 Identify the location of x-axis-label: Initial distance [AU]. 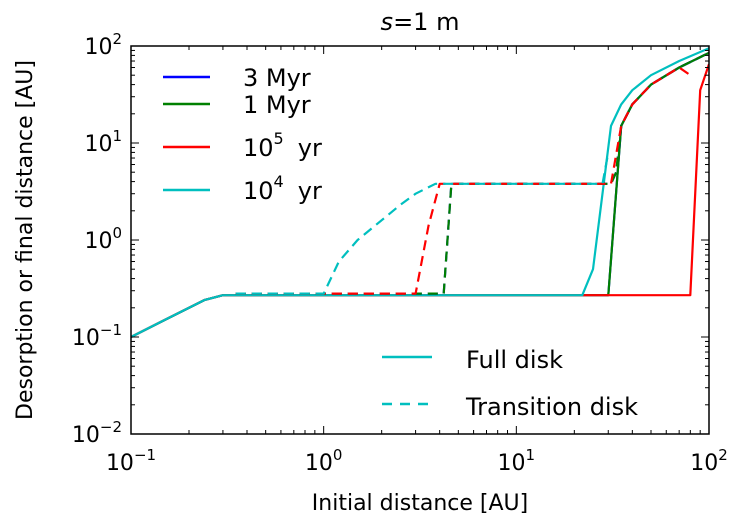
(420, 503).